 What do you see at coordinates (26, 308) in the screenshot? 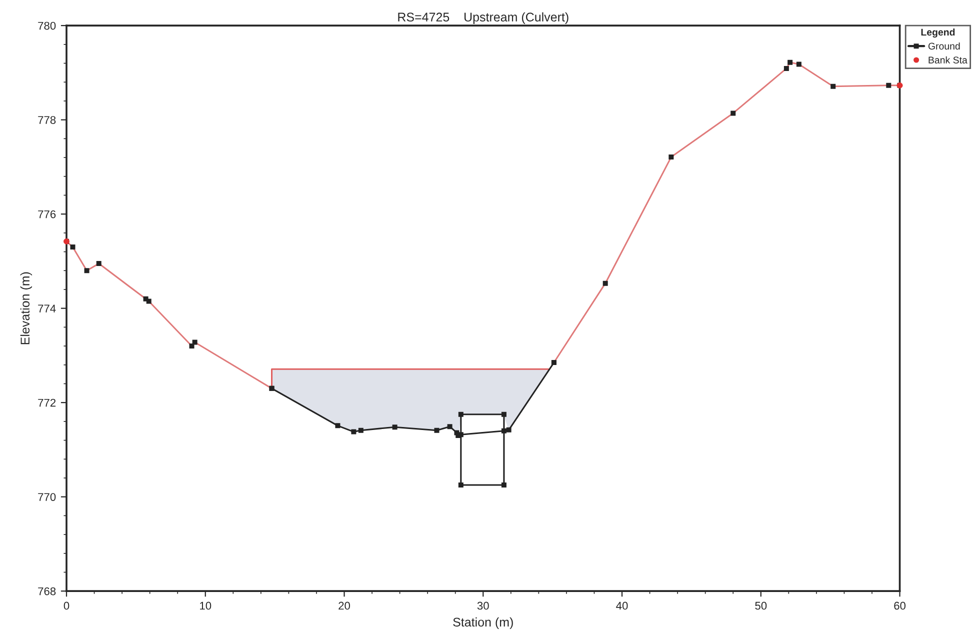
I see `y-axis-title: Elevation (m)` at bounding box center [26, 308].